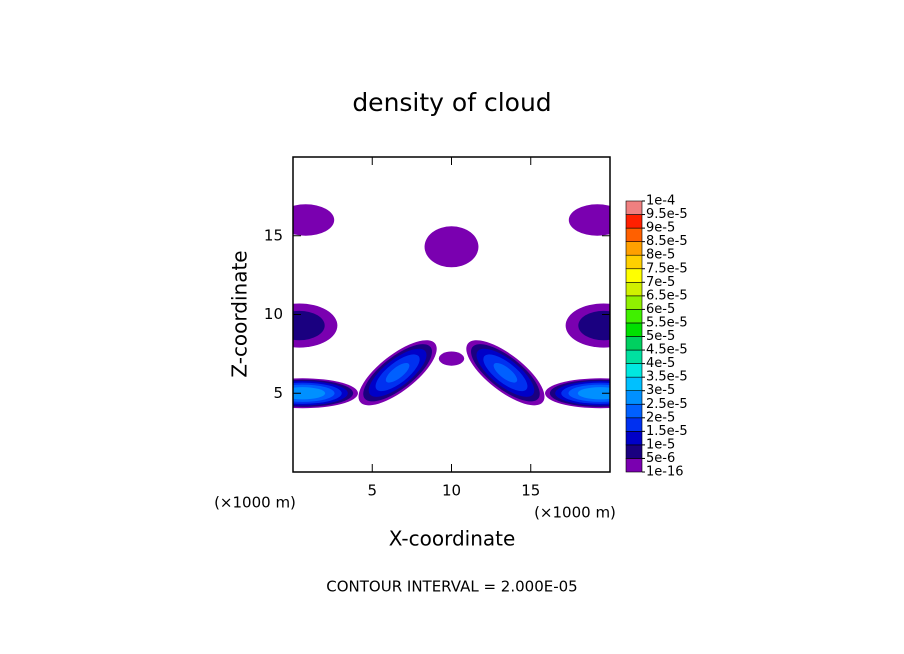 This screenshot has width=904, height=654. Describe the element at coordinates (530, 491) in the screenshot. I see `x-tick-label: 15` at that location.